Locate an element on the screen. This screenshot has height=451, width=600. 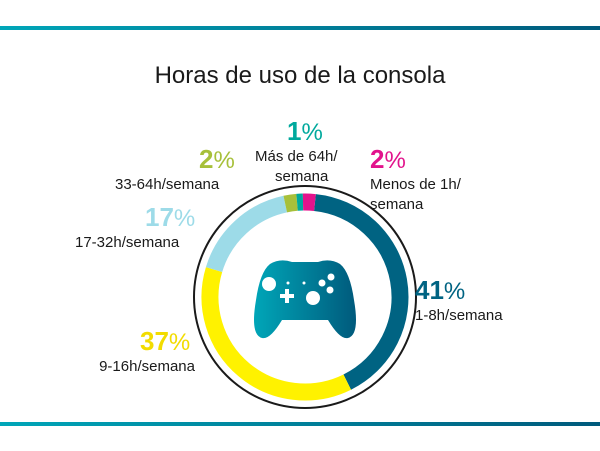
label-33-64h: 2% 33-64h/semana is located at coordinates (175, 168).